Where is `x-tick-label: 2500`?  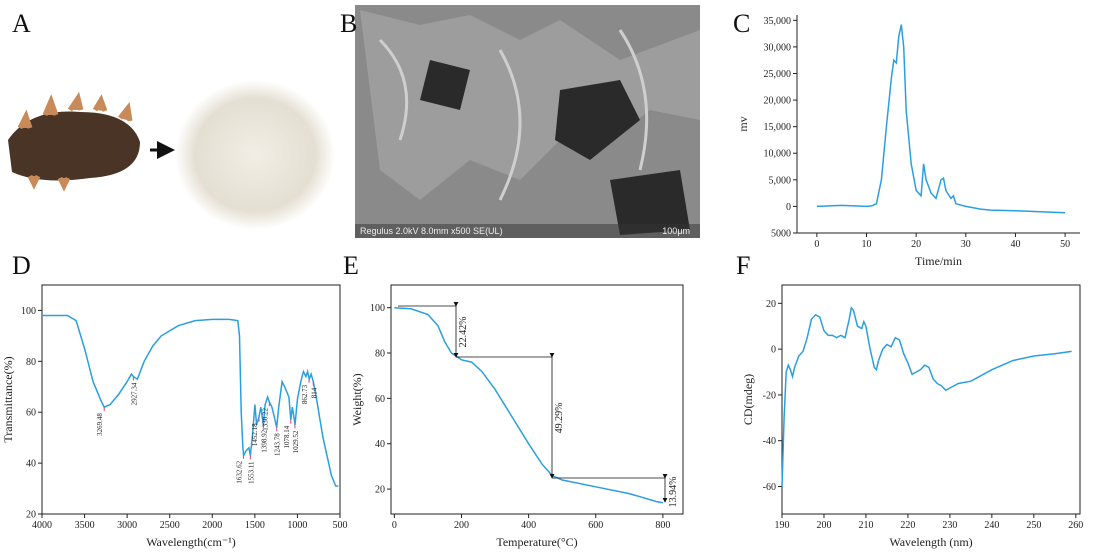
x-tick-label: 2500 is located at coordinates (170, 525).